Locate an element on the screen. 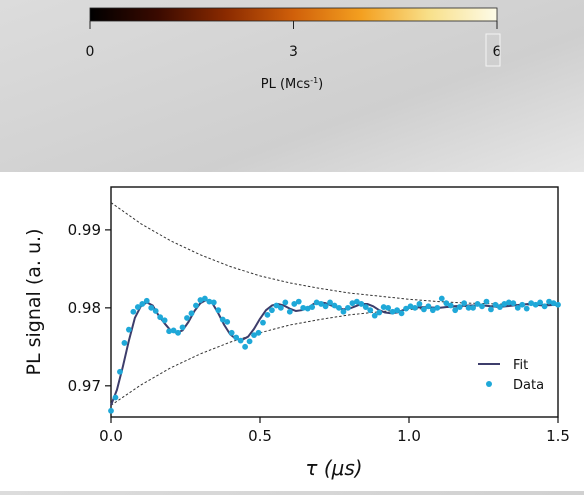 This screenshot has height=495, width=584. colorbar-tick-label: 6 is located at coordinates (497, 52).